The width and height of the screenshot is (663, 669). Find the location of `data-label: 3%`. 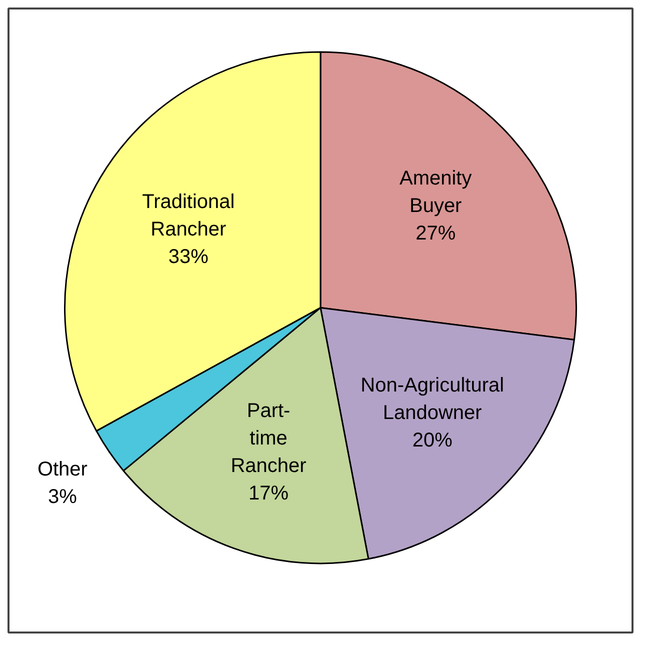

data-label: 3% is located at coordinates (63, 497).